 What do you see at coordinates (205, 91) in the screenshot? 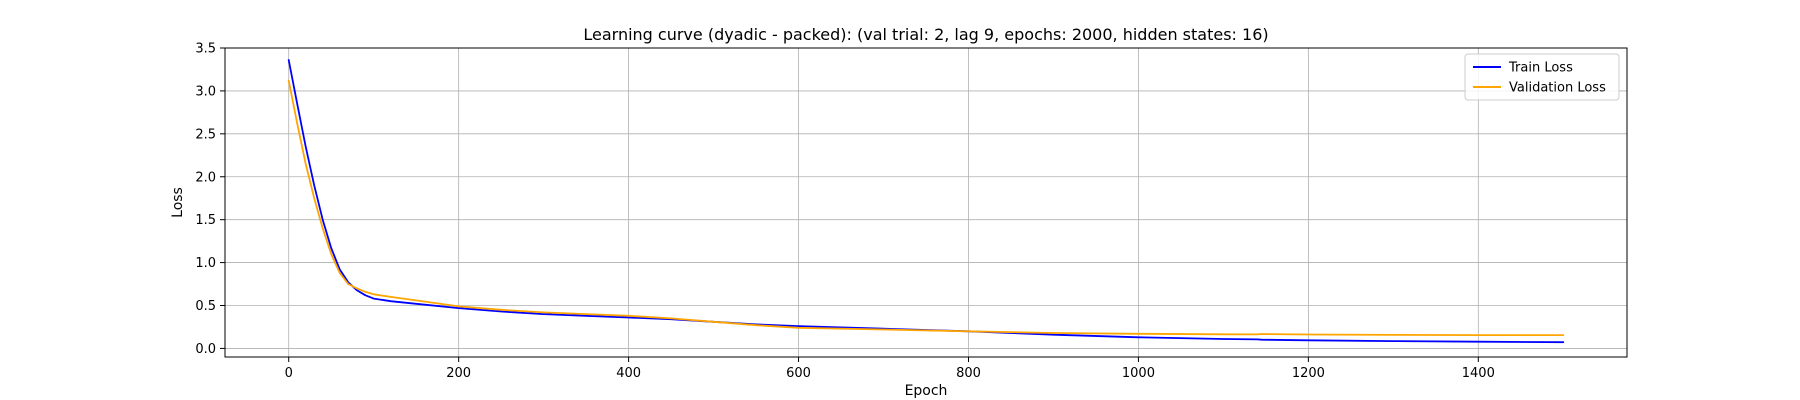
I see `y-tick-label: 3.0` at bounding box center [205, 91].